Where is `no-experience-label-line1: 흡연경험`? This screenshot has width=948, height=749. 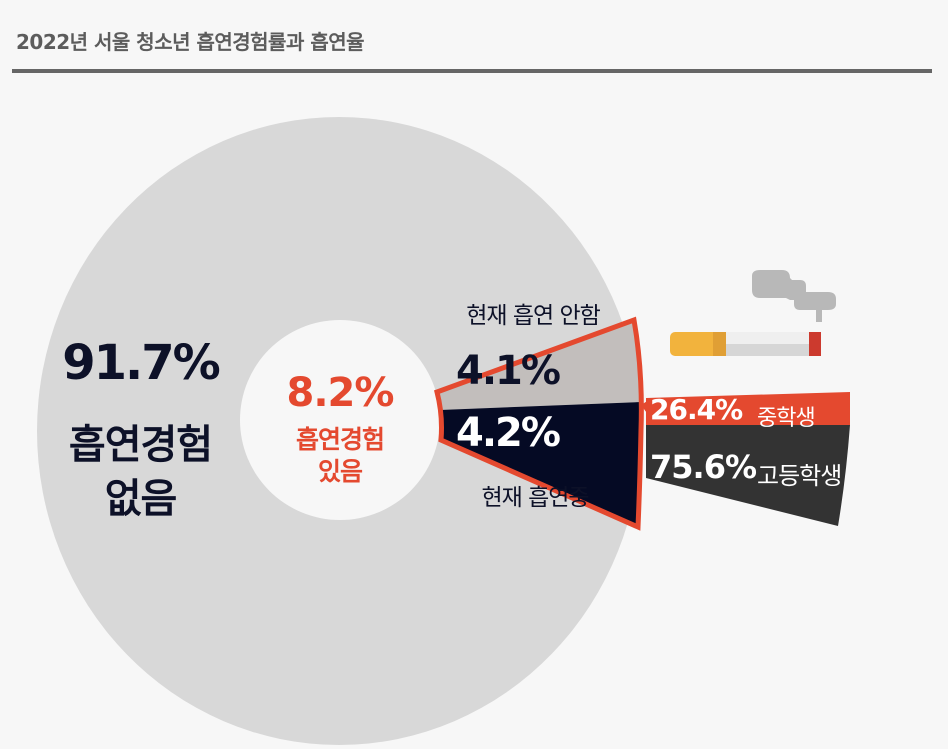
no-experience-label-line1: 흡연경험 is located at coordinates (140, 445).